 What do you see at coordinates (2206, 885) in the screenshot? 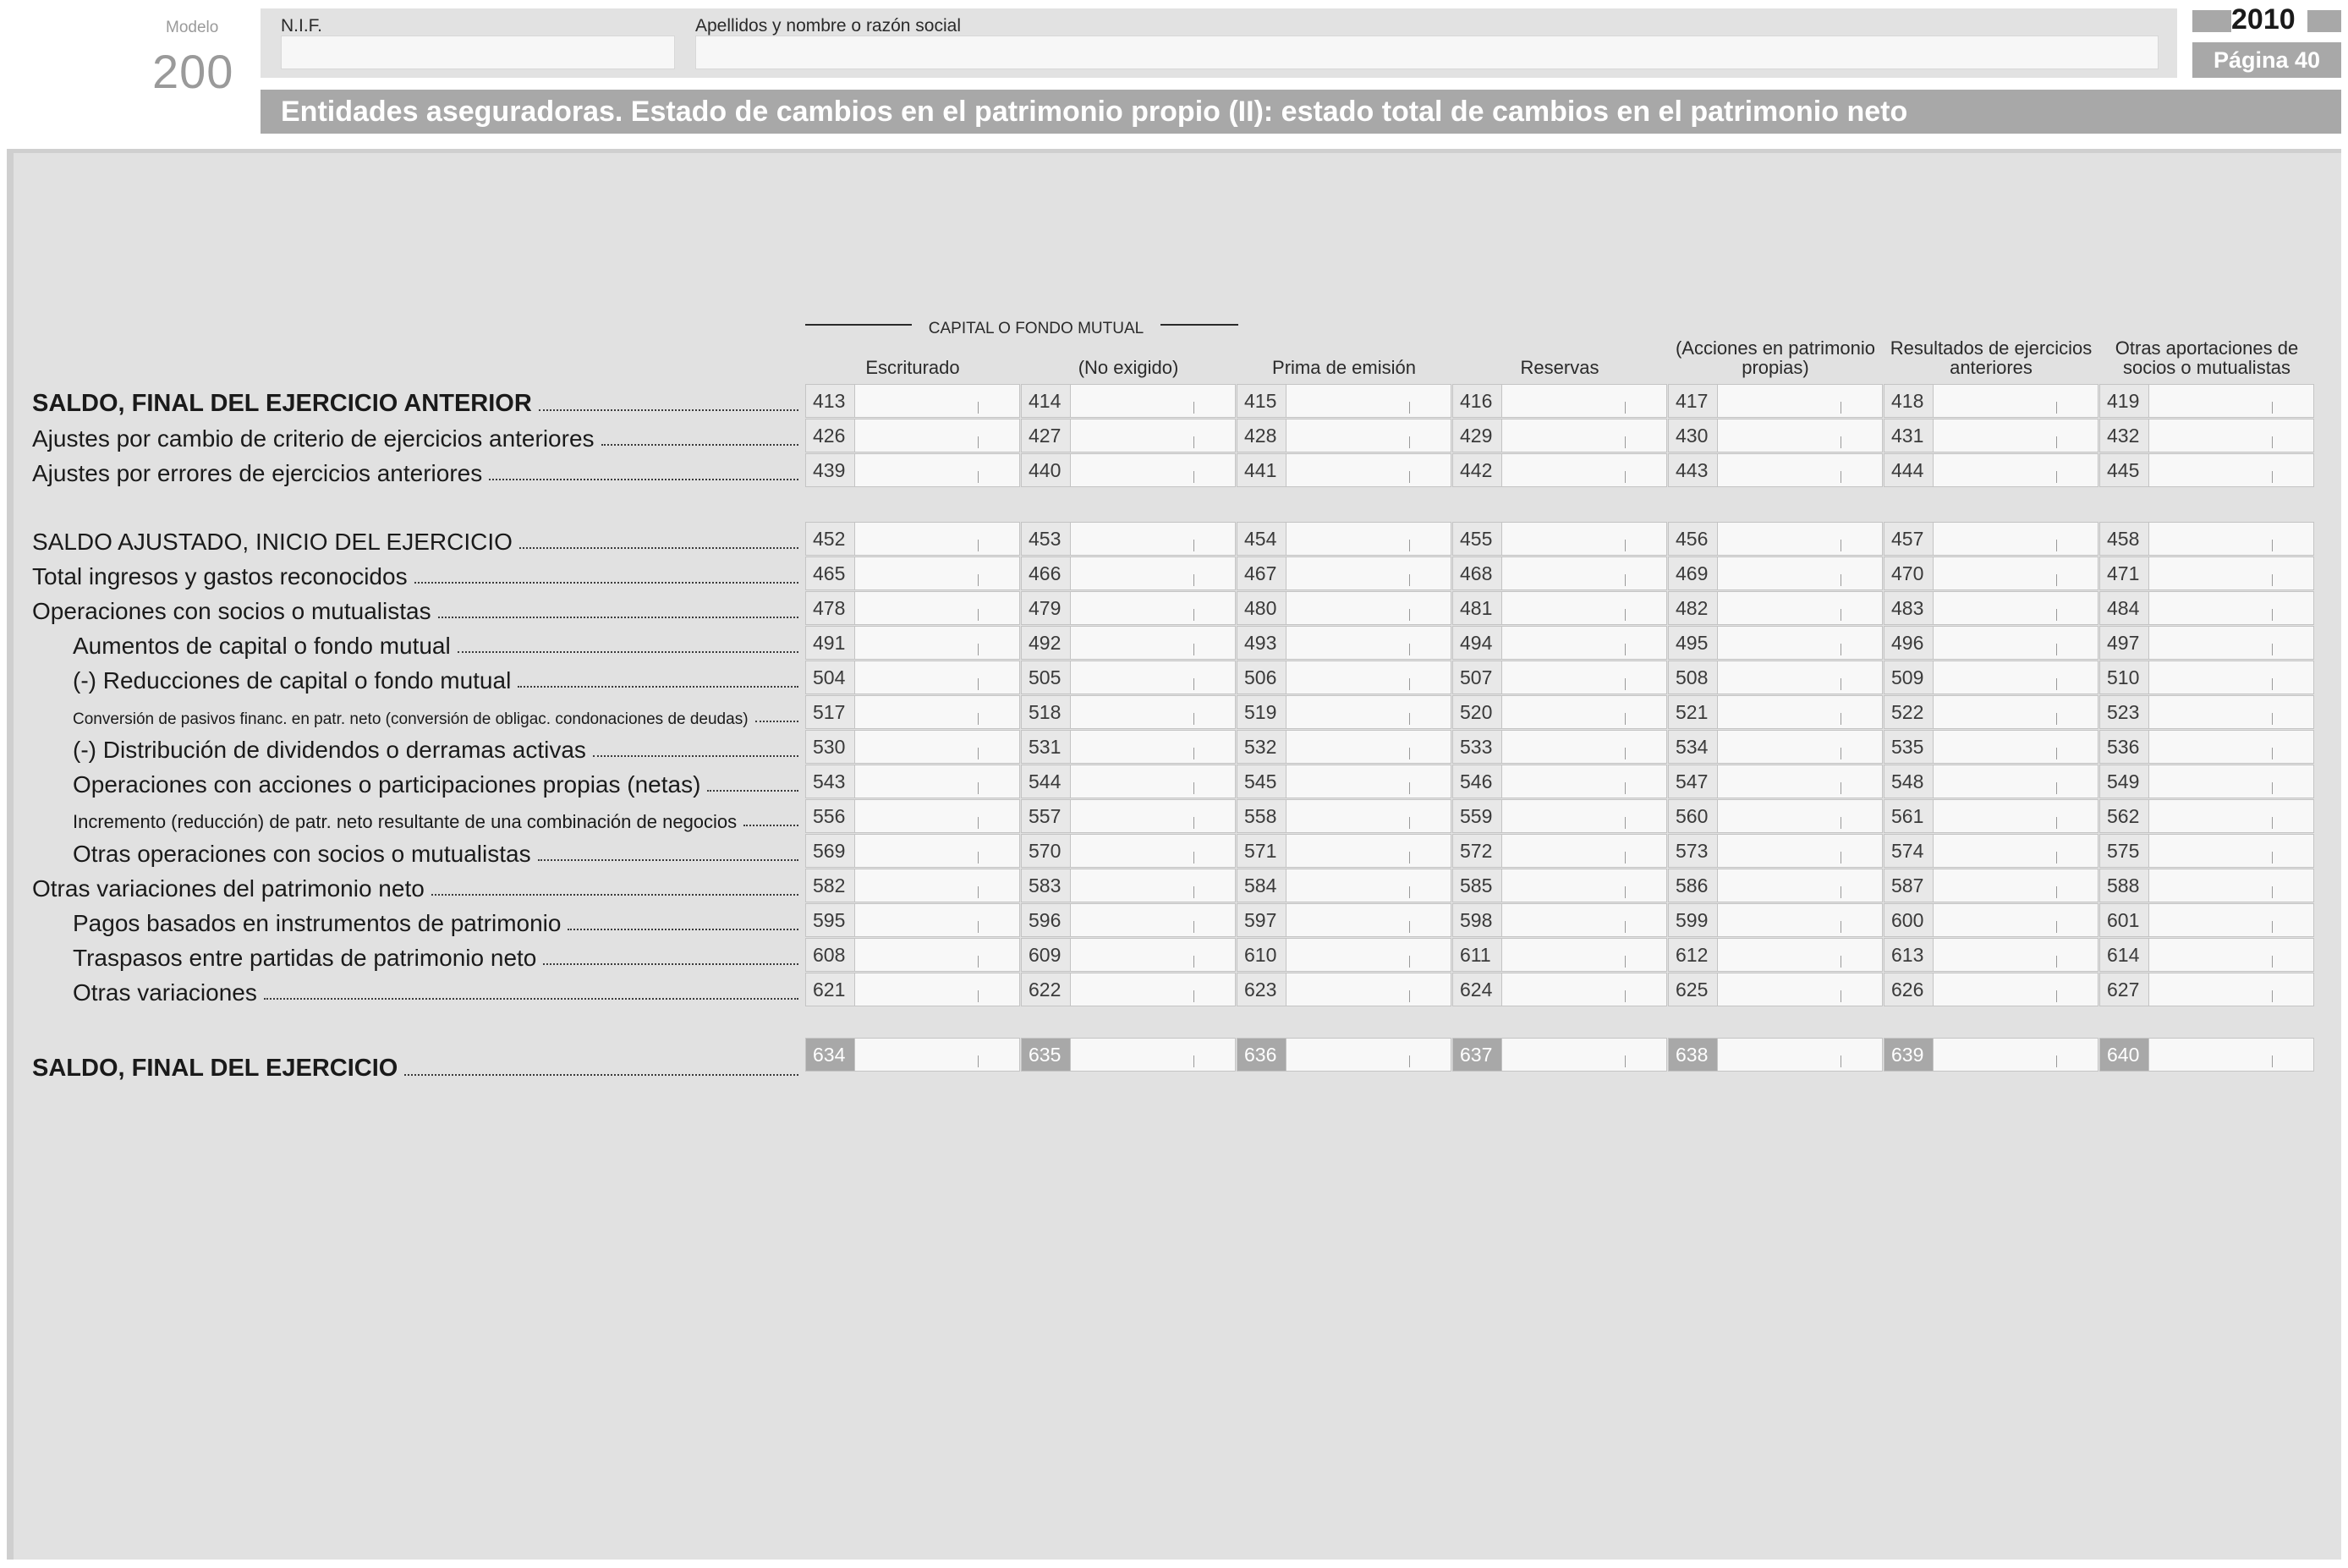
I see `amount-field: 588` at bounding box center [2206, 885].